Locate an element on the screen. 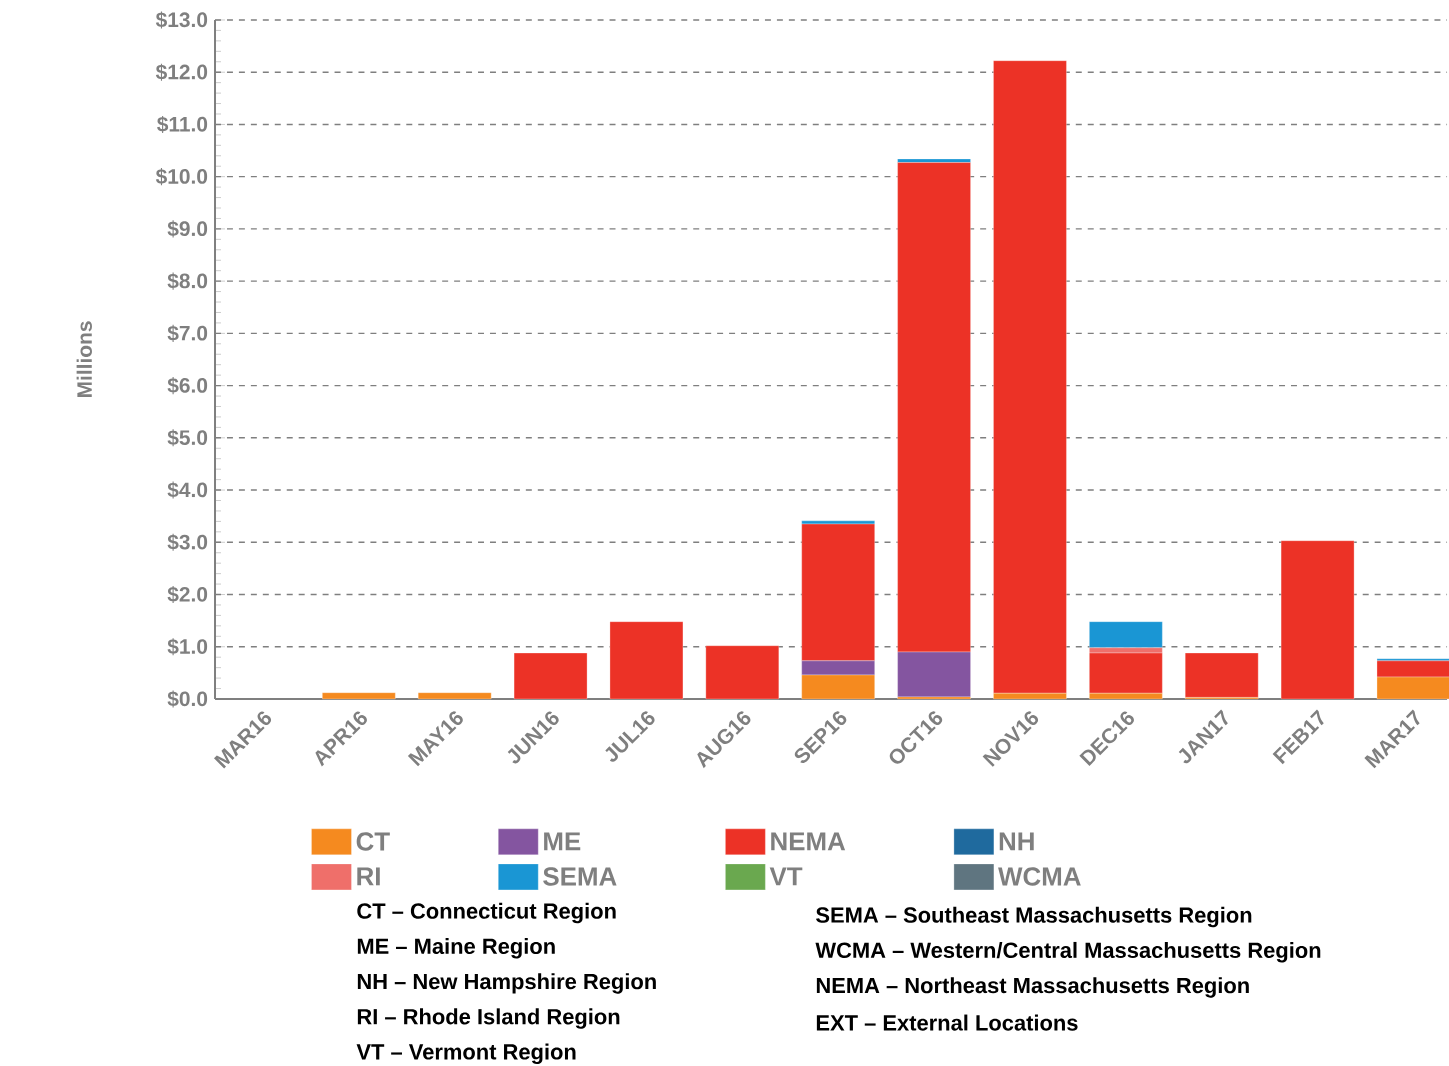 Image resolution: width=1449 pixels, height=1066 pixels. y-tick-label: $4.0 is located at coordinates (187, 490).